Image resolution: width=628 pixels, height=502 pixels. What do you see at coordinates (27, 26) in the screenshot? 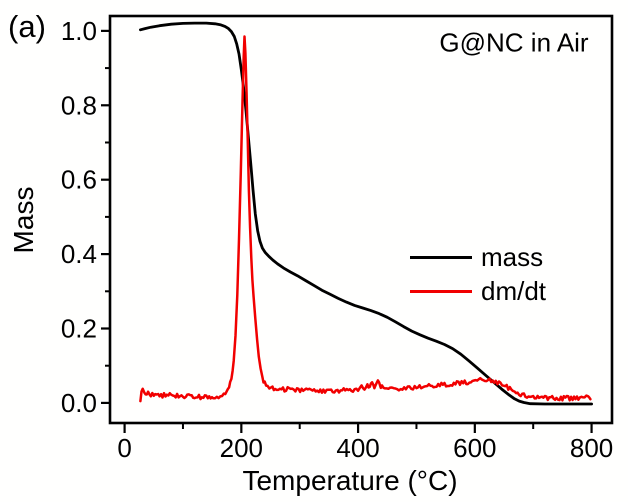
I see `panel-label: (a)` at bounding box center [27, 26].